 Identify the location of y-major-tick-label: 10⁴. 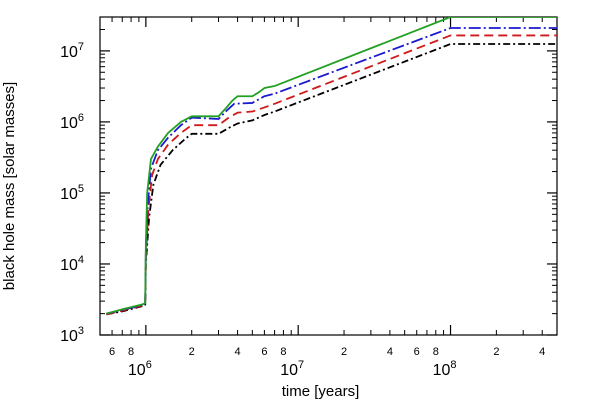
(72, 264).